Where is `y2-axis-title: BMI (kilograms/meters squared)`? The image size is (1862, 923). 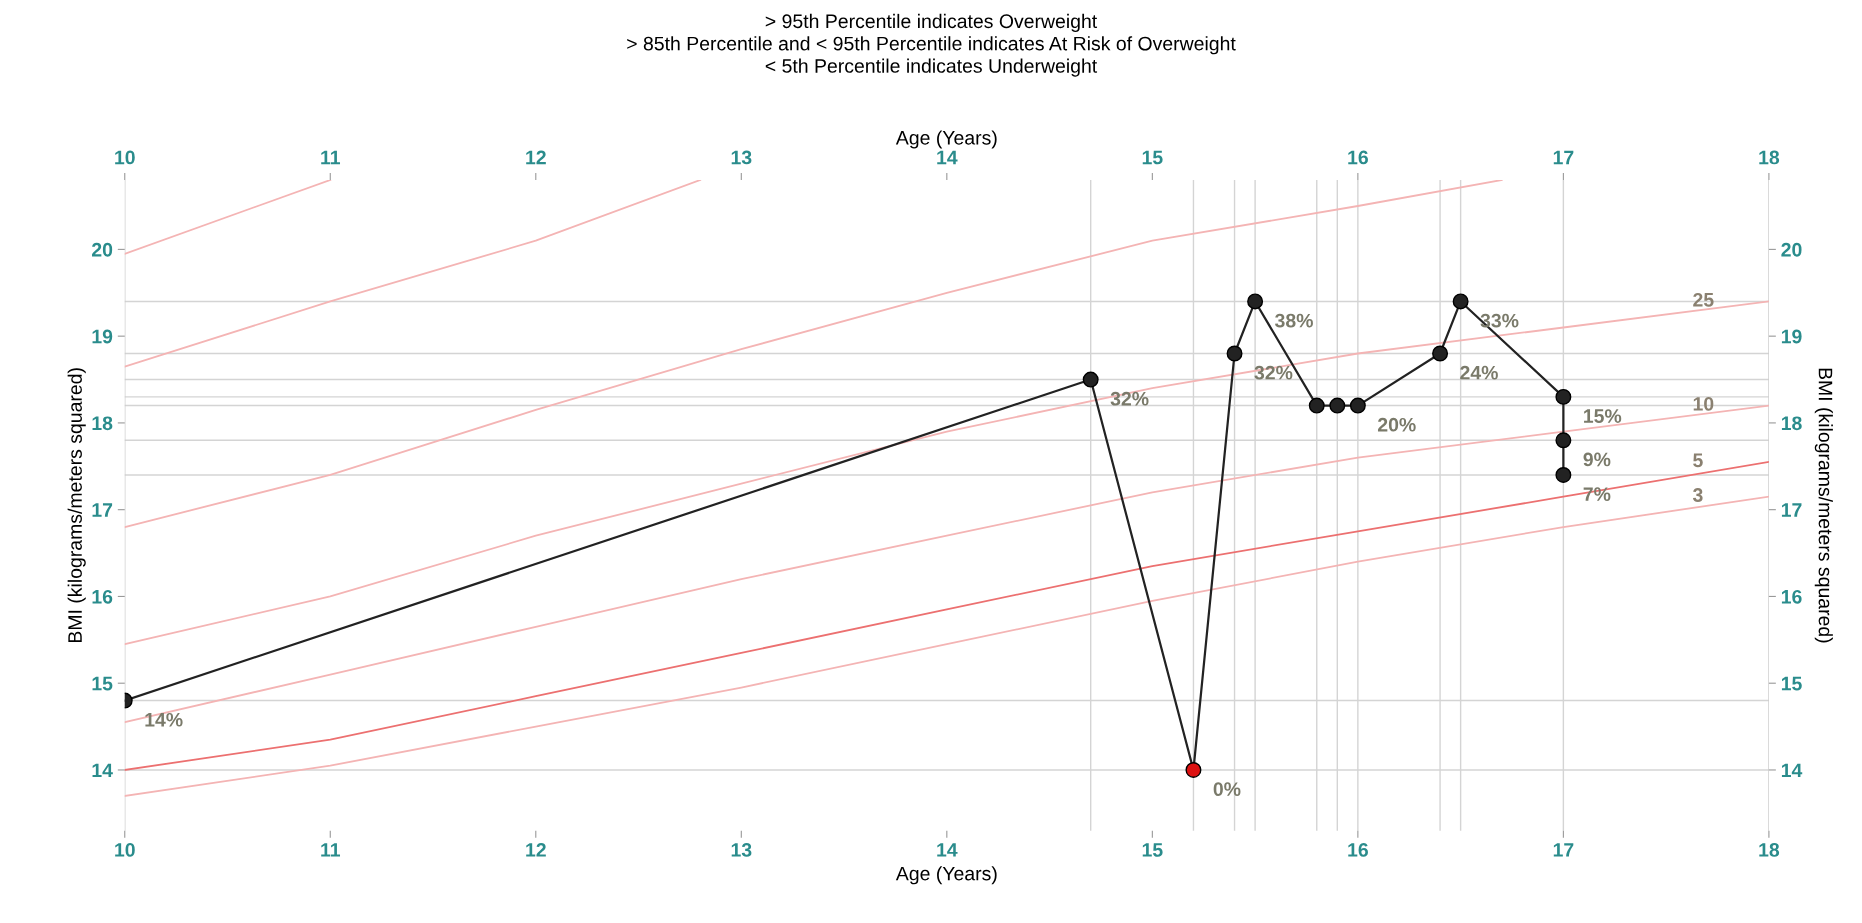
y2-axis-title: BMI (kilograms/meters squared) is located at coordinates (1823, 505).